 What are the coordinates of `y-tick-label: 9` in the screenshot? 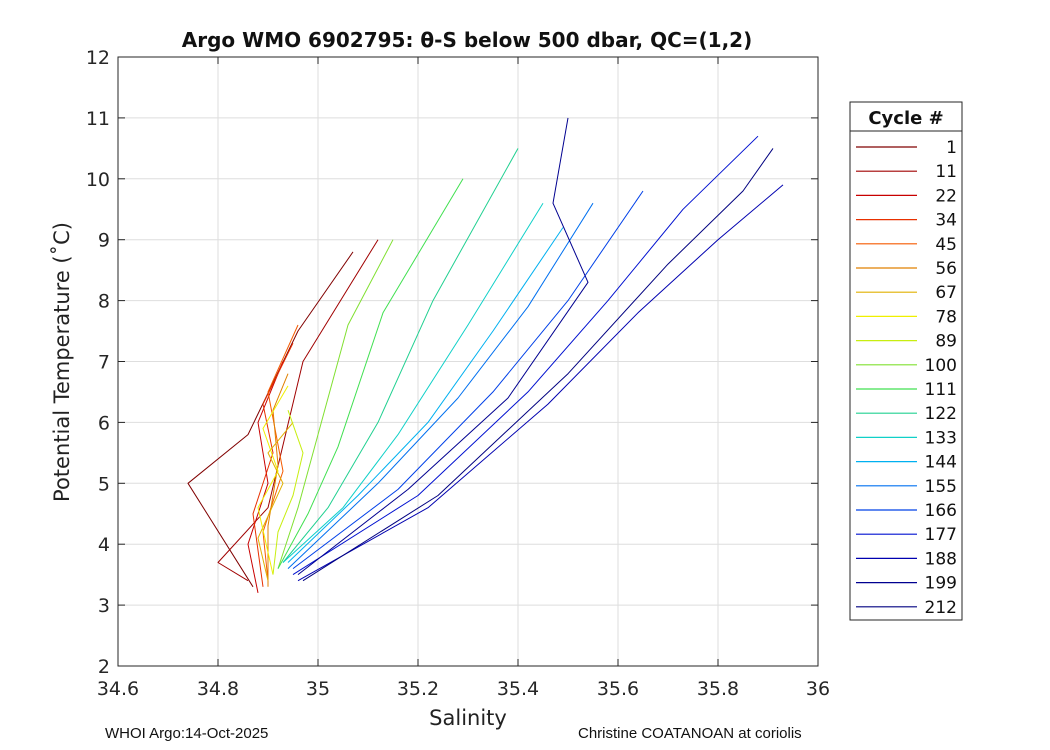 It's located at (104, 241).